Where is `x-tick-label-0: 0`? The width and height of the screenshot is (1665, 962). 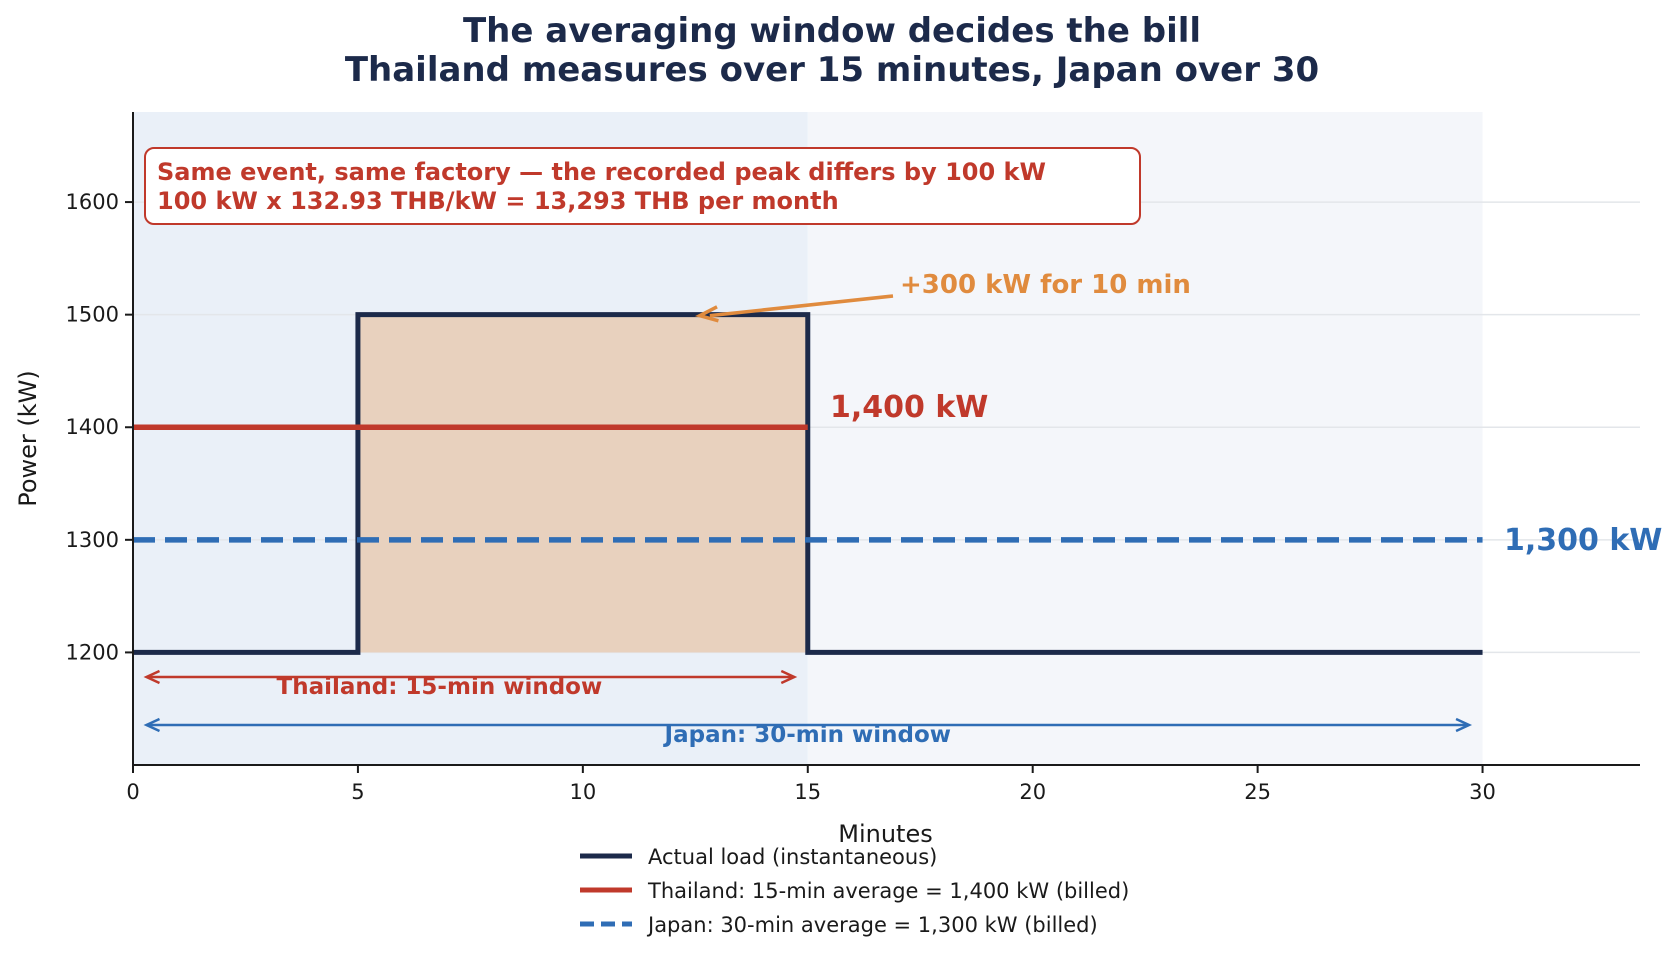 x-tick-label-0: 0 is located at coordinates (132, 792).